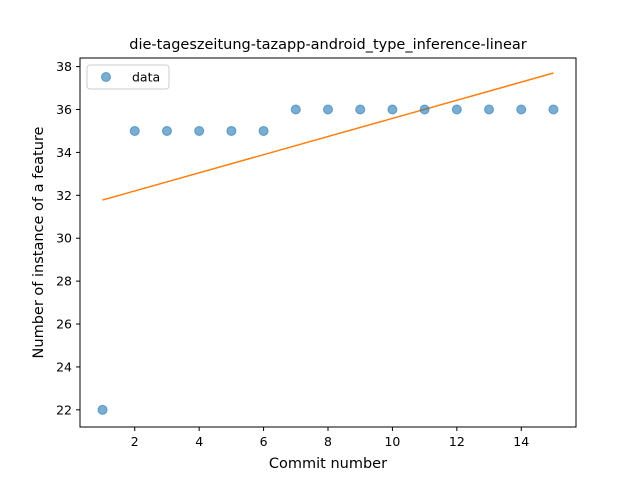  What do you see at coordinates (146, 77) in the screenshot?
I see `legend-entry-data: data` at bounding box center [146, 77].